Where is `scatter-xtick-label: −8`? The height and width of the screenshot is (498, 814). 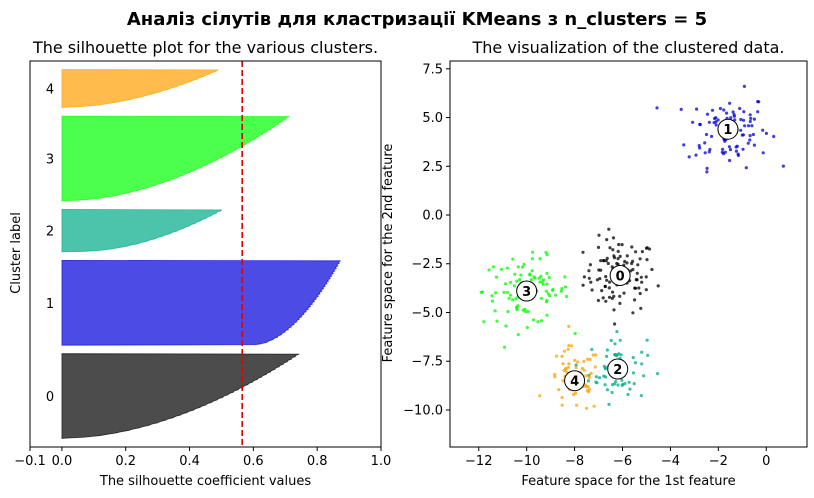
scatter-xtick-label: −8 is located at coordinates (574, 461).